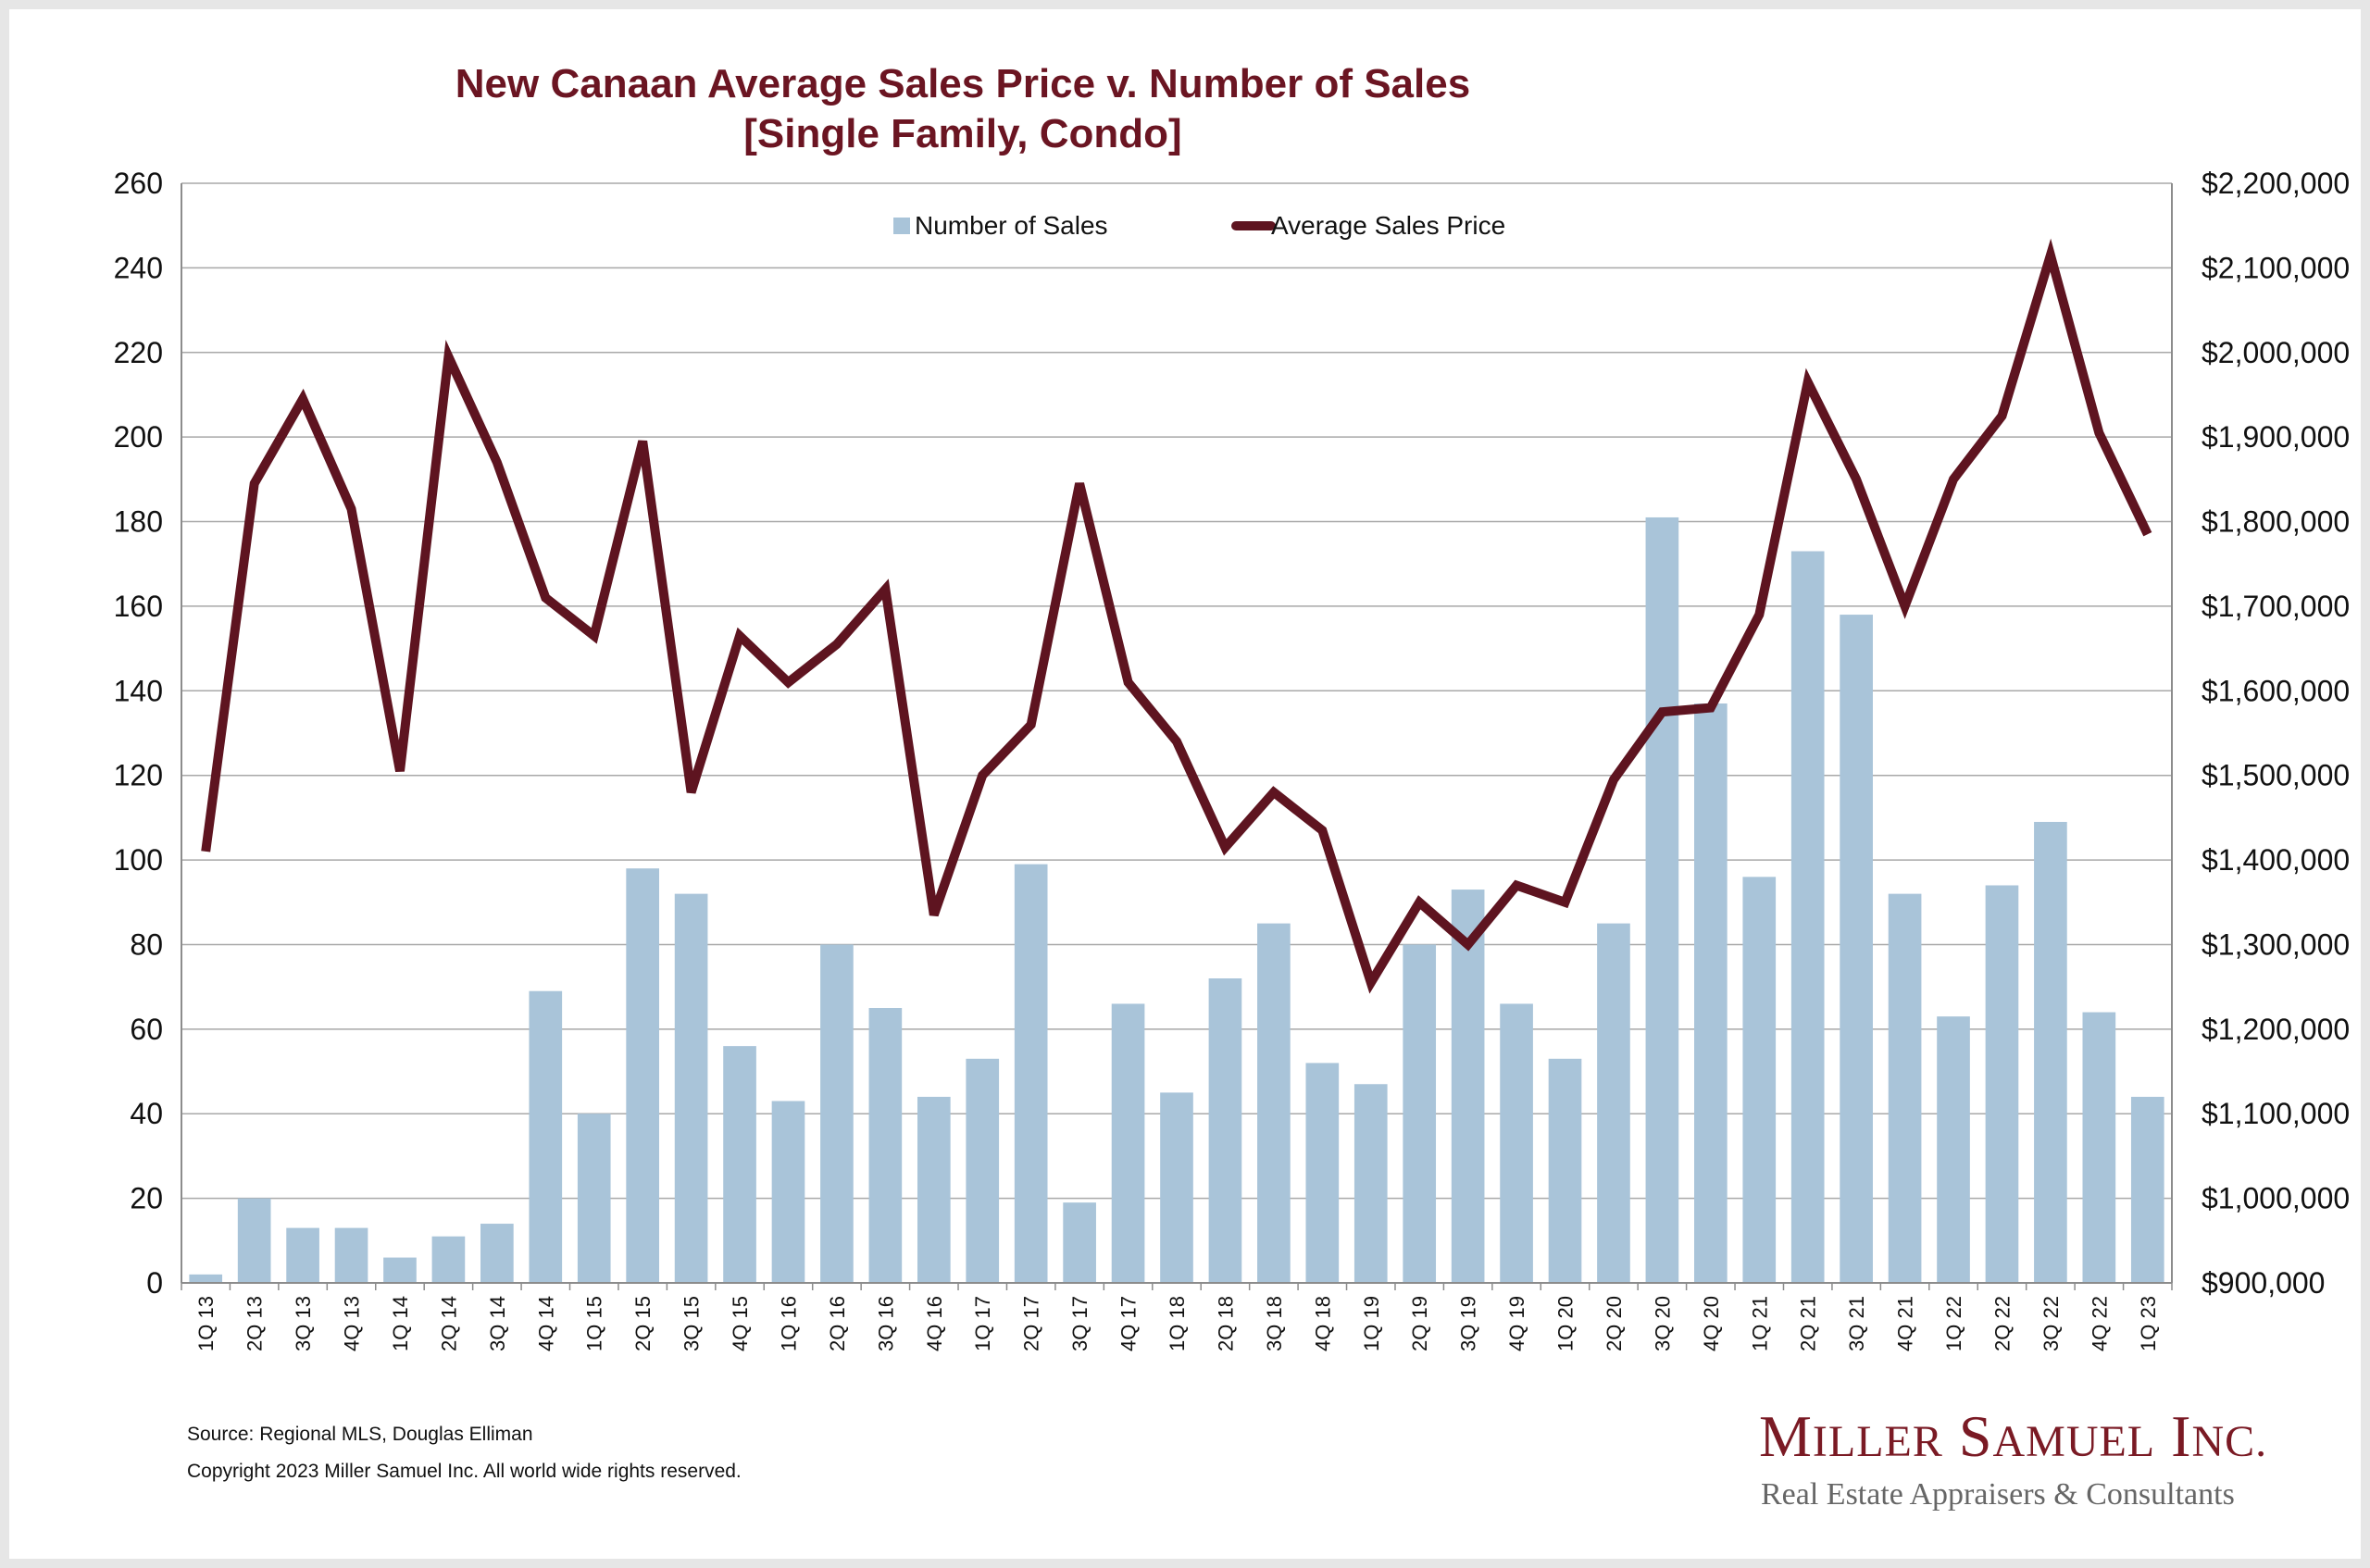 The image size is (2370, 1568). What do you see at coordinates (2276, 944) in the screenshot?
I see `y-right-tick-label: $1,300,000` at bounding box center [2276, 944].